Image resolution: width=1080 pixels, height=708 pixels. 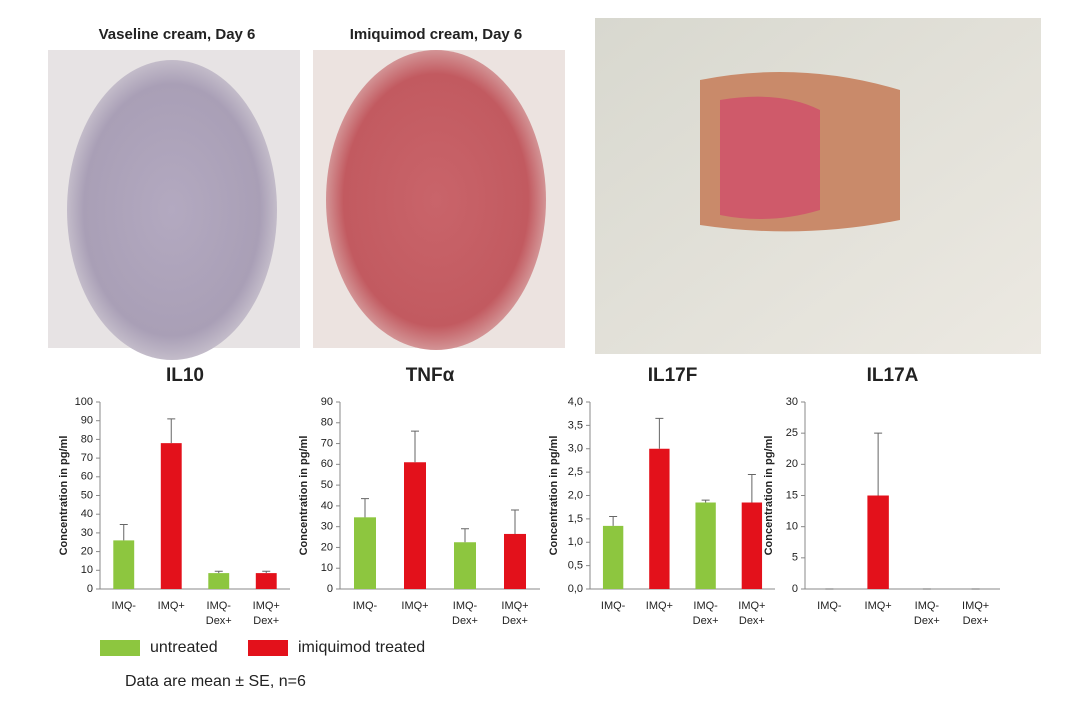 What do you see at coordinates (436, 34) in the screenshot?
I see `photo-caption: Imiquimod cream, Day 6` at bounding box center [436, 34].